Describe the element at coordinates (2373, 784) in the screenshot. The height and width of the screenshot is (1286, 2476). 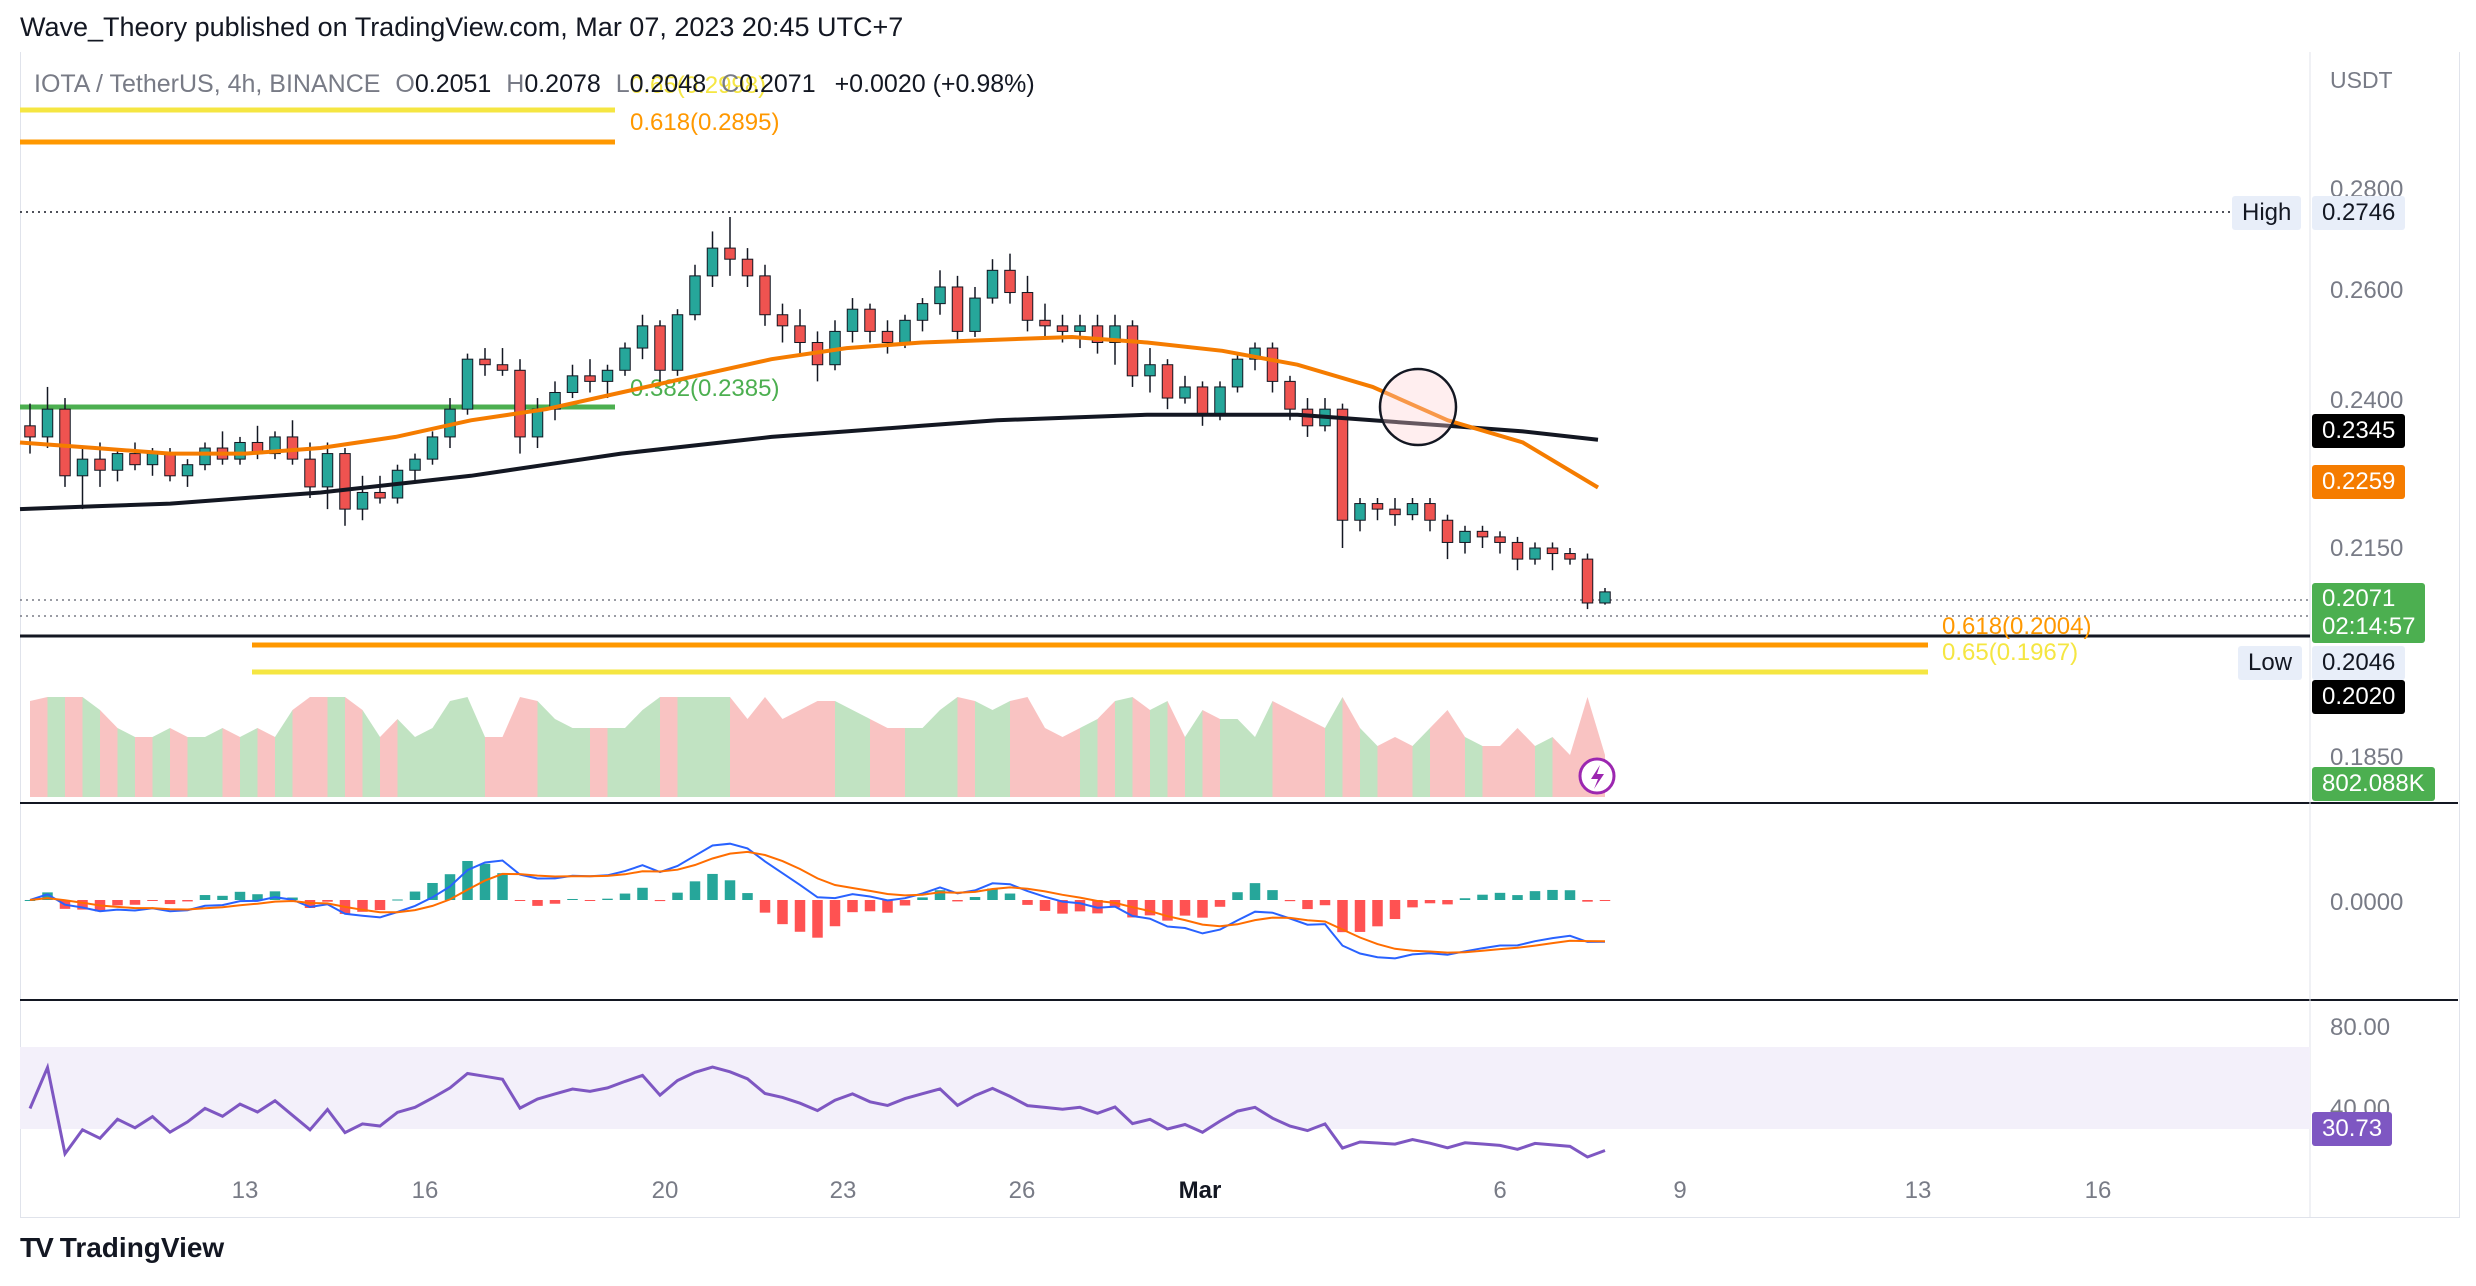
I see `volume-tag: 802.088K` at that location.